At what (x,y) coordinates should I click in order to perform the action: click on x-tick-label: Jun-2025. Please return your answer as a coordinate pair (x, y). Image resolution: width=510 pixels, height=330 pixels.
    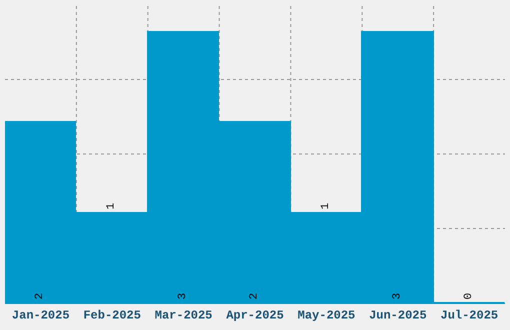
    Looking at the image, I should click on (398, 315).